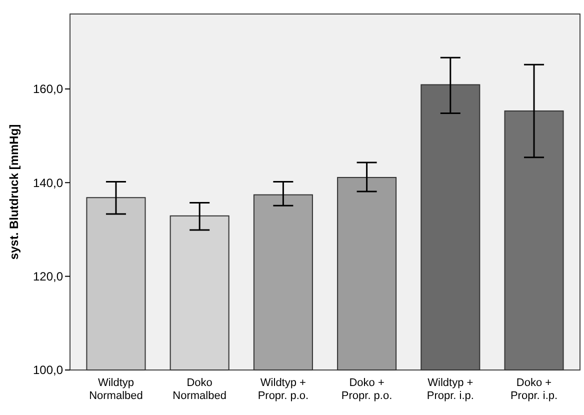 This screenshot has height=415, width=584. What do you see at coordinates (534, 389) in the screenshot?
I see `x-tick-label: Doko + Propr. i.p.` at bounding box center [534, 389].